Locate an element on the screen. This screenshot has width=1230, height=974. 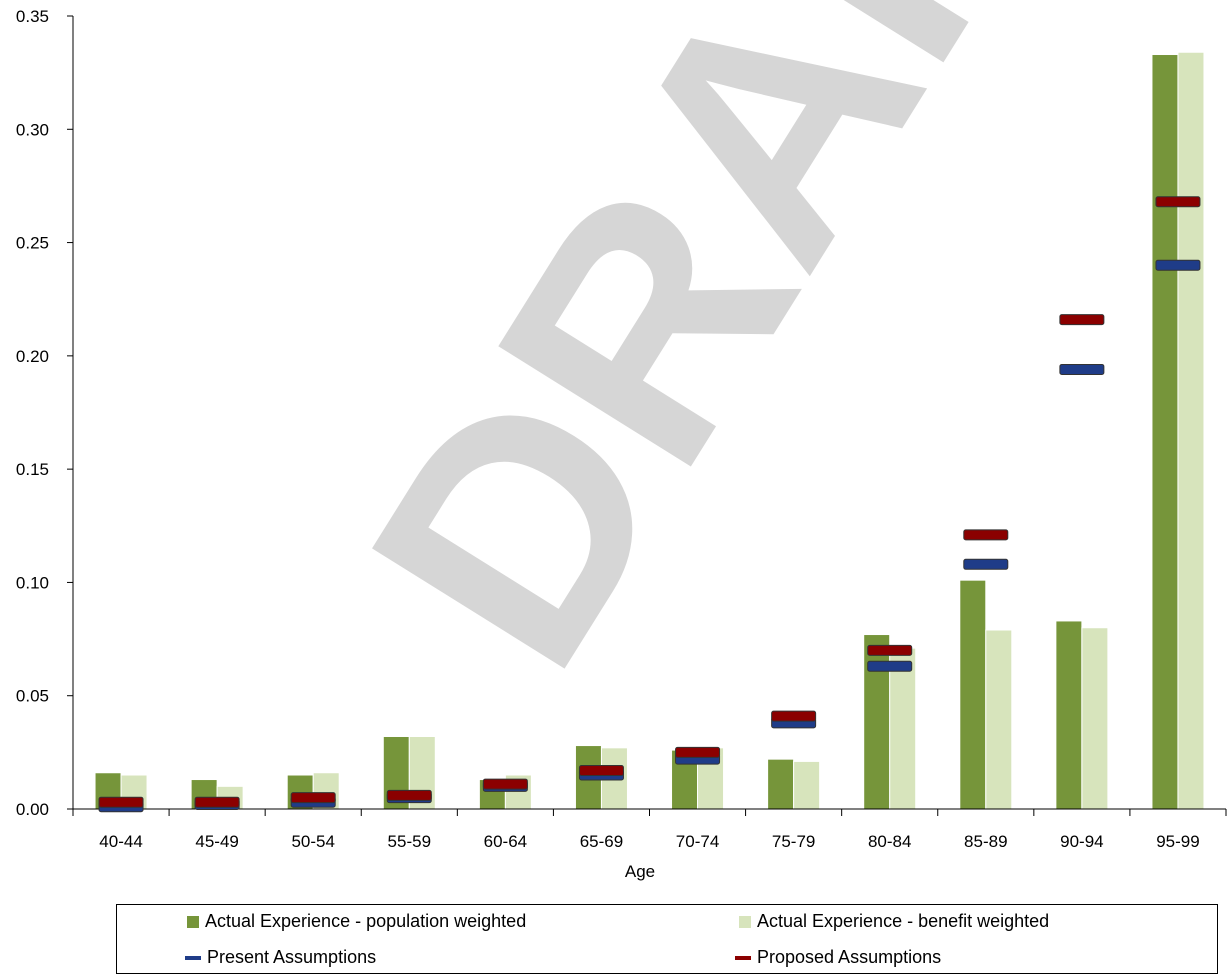
x-tick-label: 60-64 is located at coordinates (505, 841).